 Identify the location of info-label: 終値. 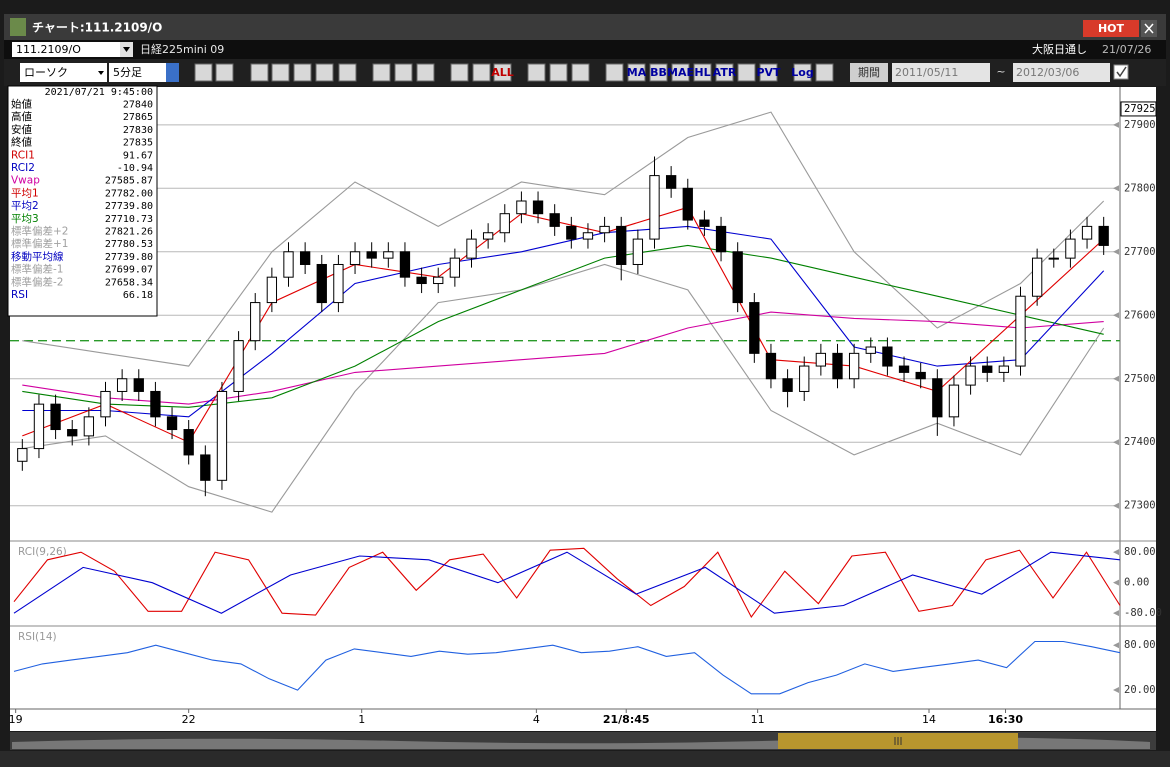
(21, 142).